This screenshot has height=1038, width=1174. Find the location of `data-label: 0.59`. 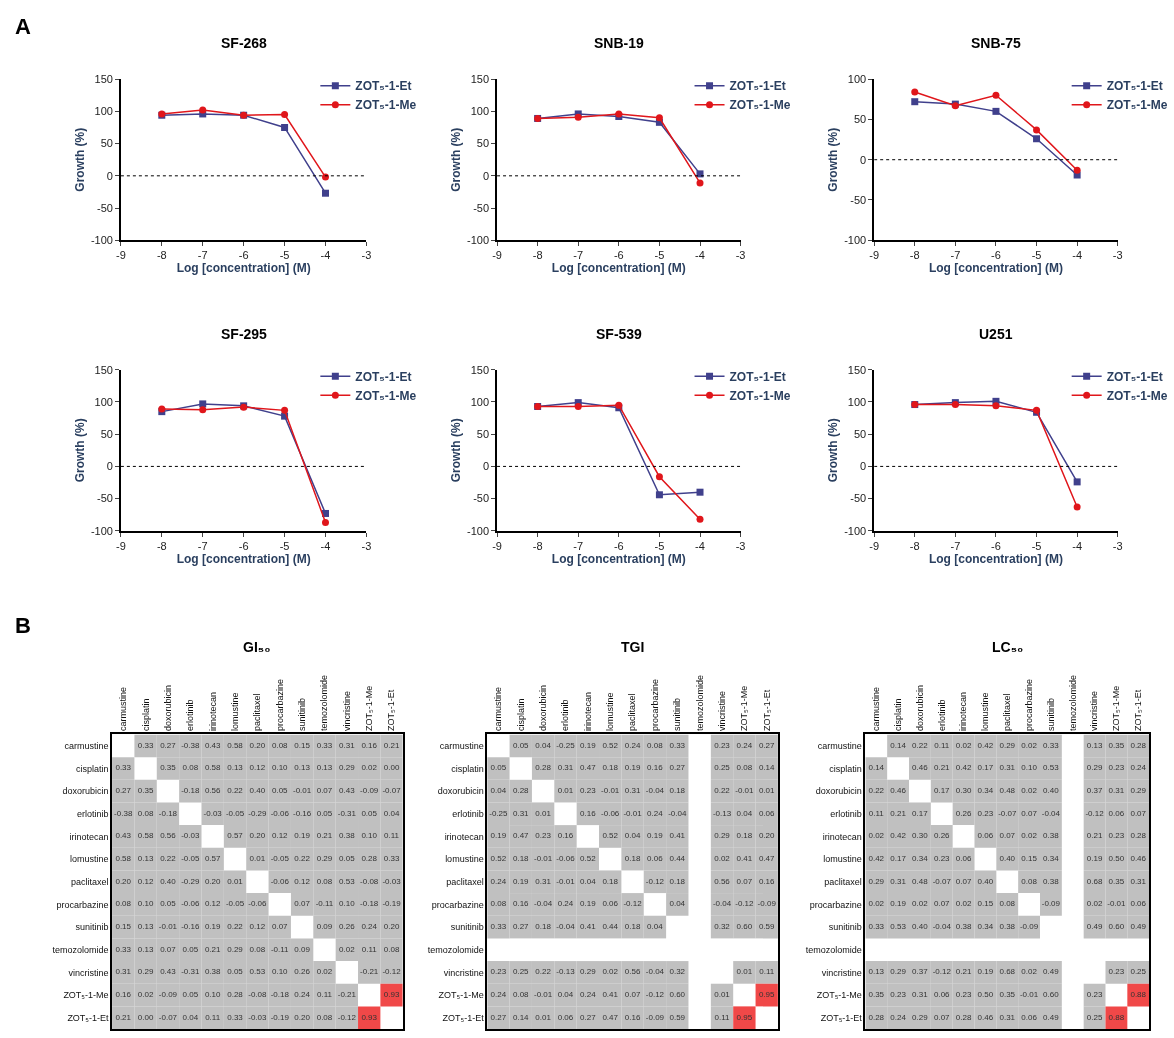

data-label: 0.59 is located at coordinates (677, 1017).